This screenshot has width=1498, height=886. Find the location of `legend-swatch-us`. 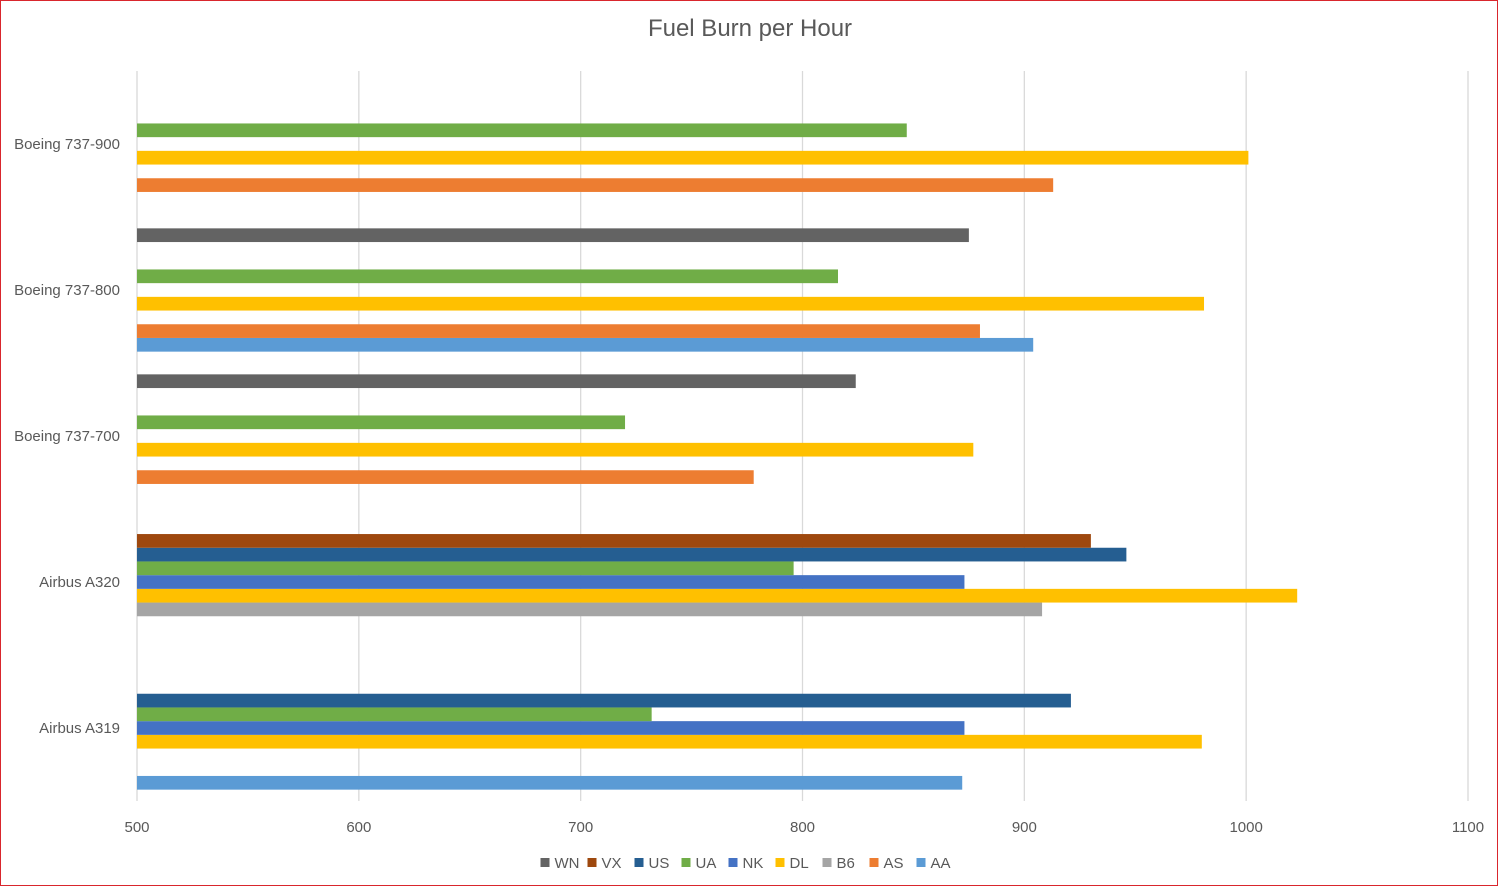

legend-swatch-us is located at coordinates (639, 862).